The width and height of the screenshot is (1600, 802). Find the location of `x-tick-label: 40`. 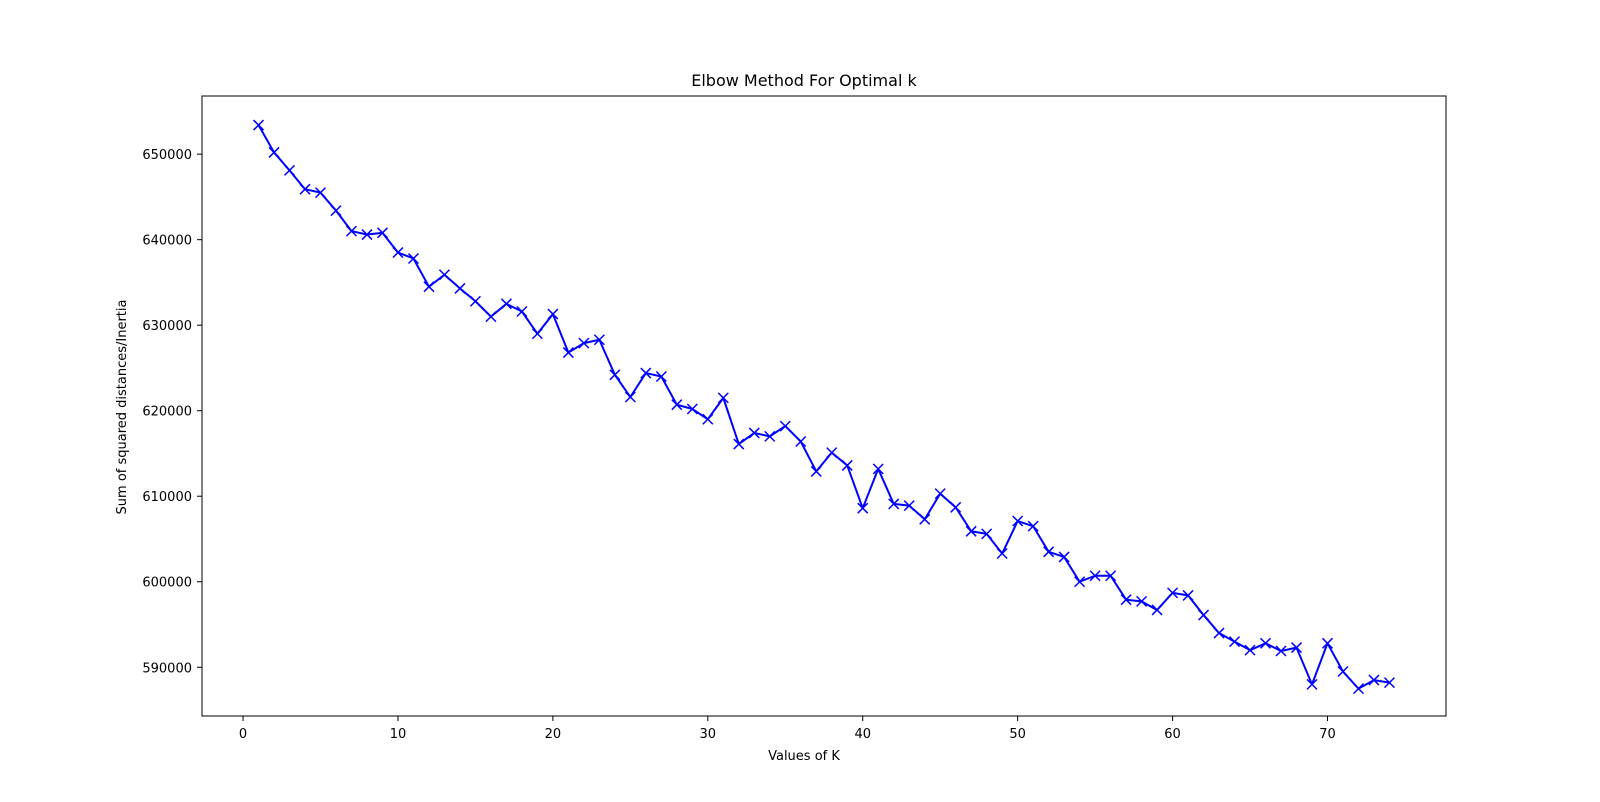

x-tick-label: 40 is located at coordinates (862, 734).